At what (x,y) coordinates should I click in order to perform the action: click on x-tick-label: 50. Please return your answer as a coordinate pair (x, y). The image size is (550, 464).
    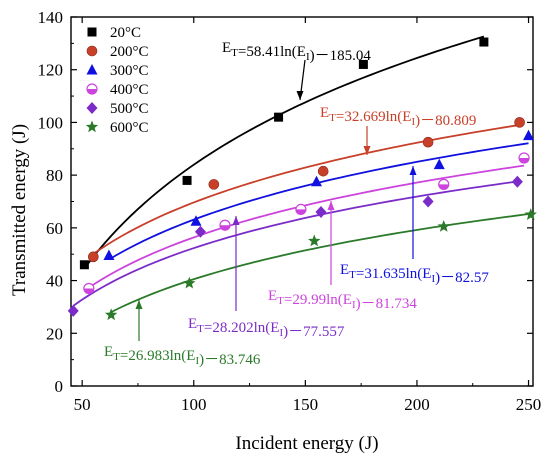
    Looking at the image, I should click on (82, 404).